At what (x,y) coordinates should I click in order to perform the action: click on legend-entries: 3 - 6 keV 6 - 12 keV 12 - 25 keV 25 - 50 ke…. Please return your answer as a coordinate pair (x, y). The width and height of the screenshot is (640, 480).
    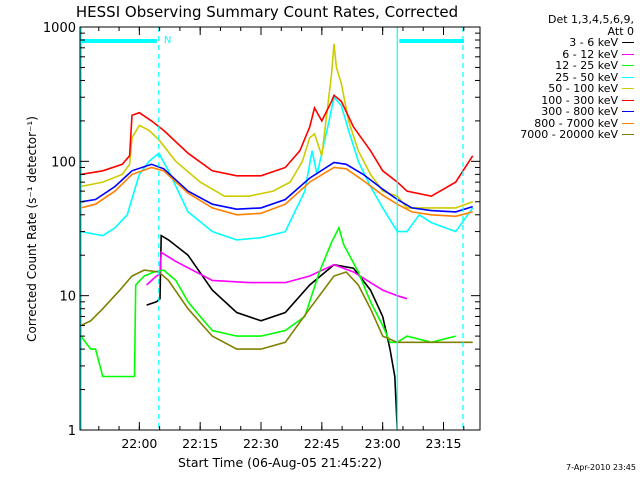
    Looking at the image, I should click on (559, 89).